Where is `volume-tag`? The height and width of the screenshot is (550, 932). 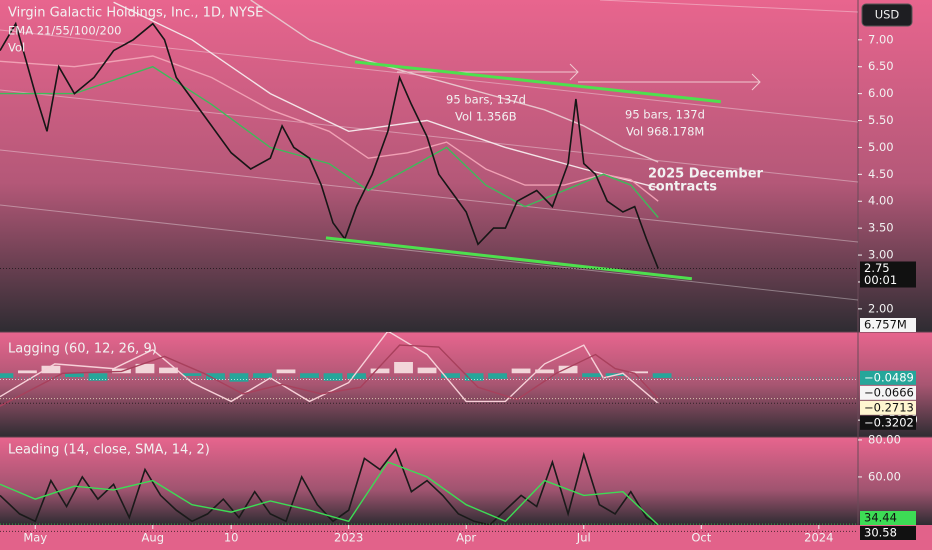
volume-tag is located at coordinates (888, 325).